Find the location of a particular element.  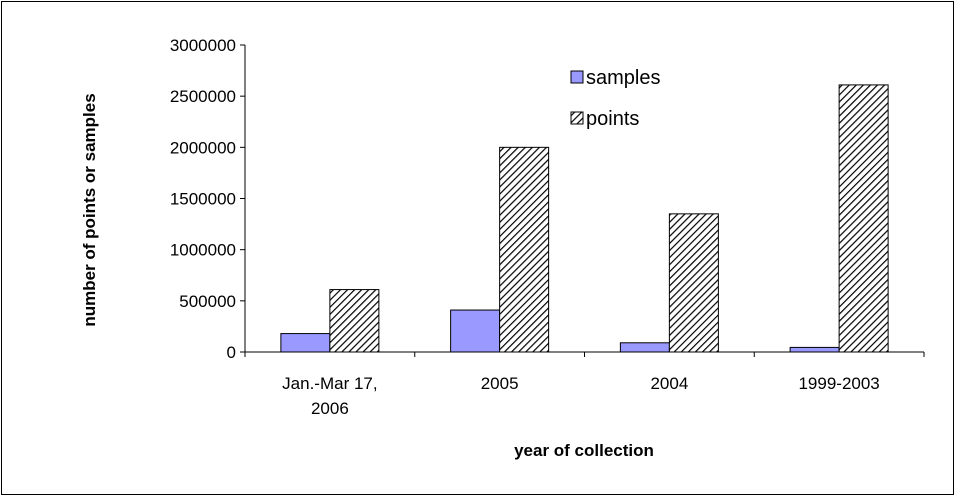

legend-swatch-samples is located at coordinates (577, 77).